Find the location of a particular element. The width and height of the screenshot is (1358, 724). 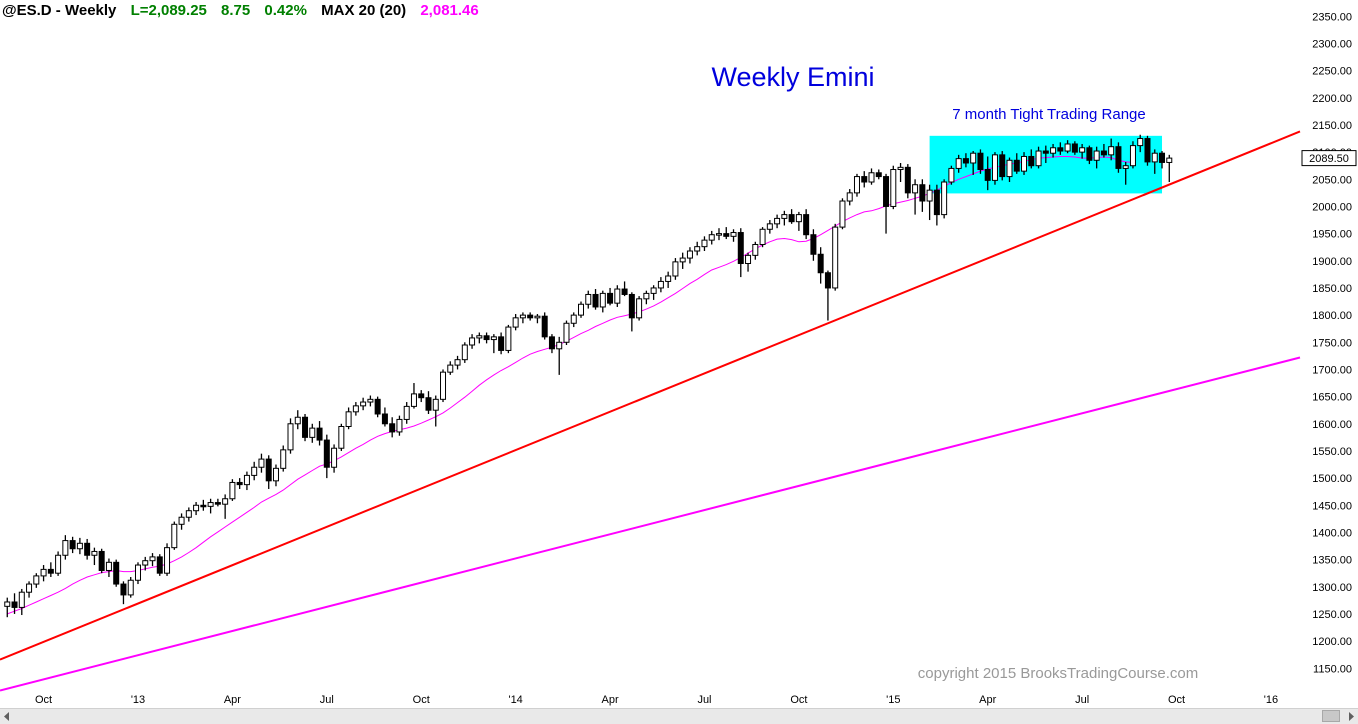

price-change: 8.75 is located at coordinates (236, 10).